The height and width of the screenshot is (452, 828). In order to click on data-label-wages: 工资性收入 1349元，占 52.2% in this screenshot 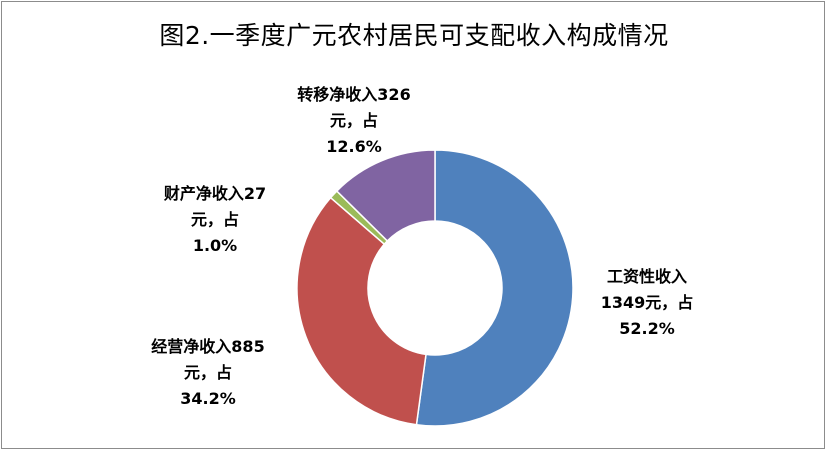, I will do `click(647, 302)`.